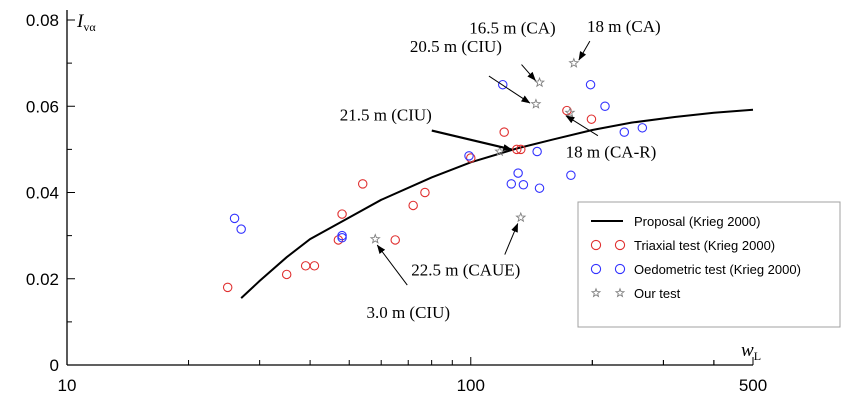 This screenshot has width=850, height=405. I want to click on y-tick-label: 0, so click(54, 365).